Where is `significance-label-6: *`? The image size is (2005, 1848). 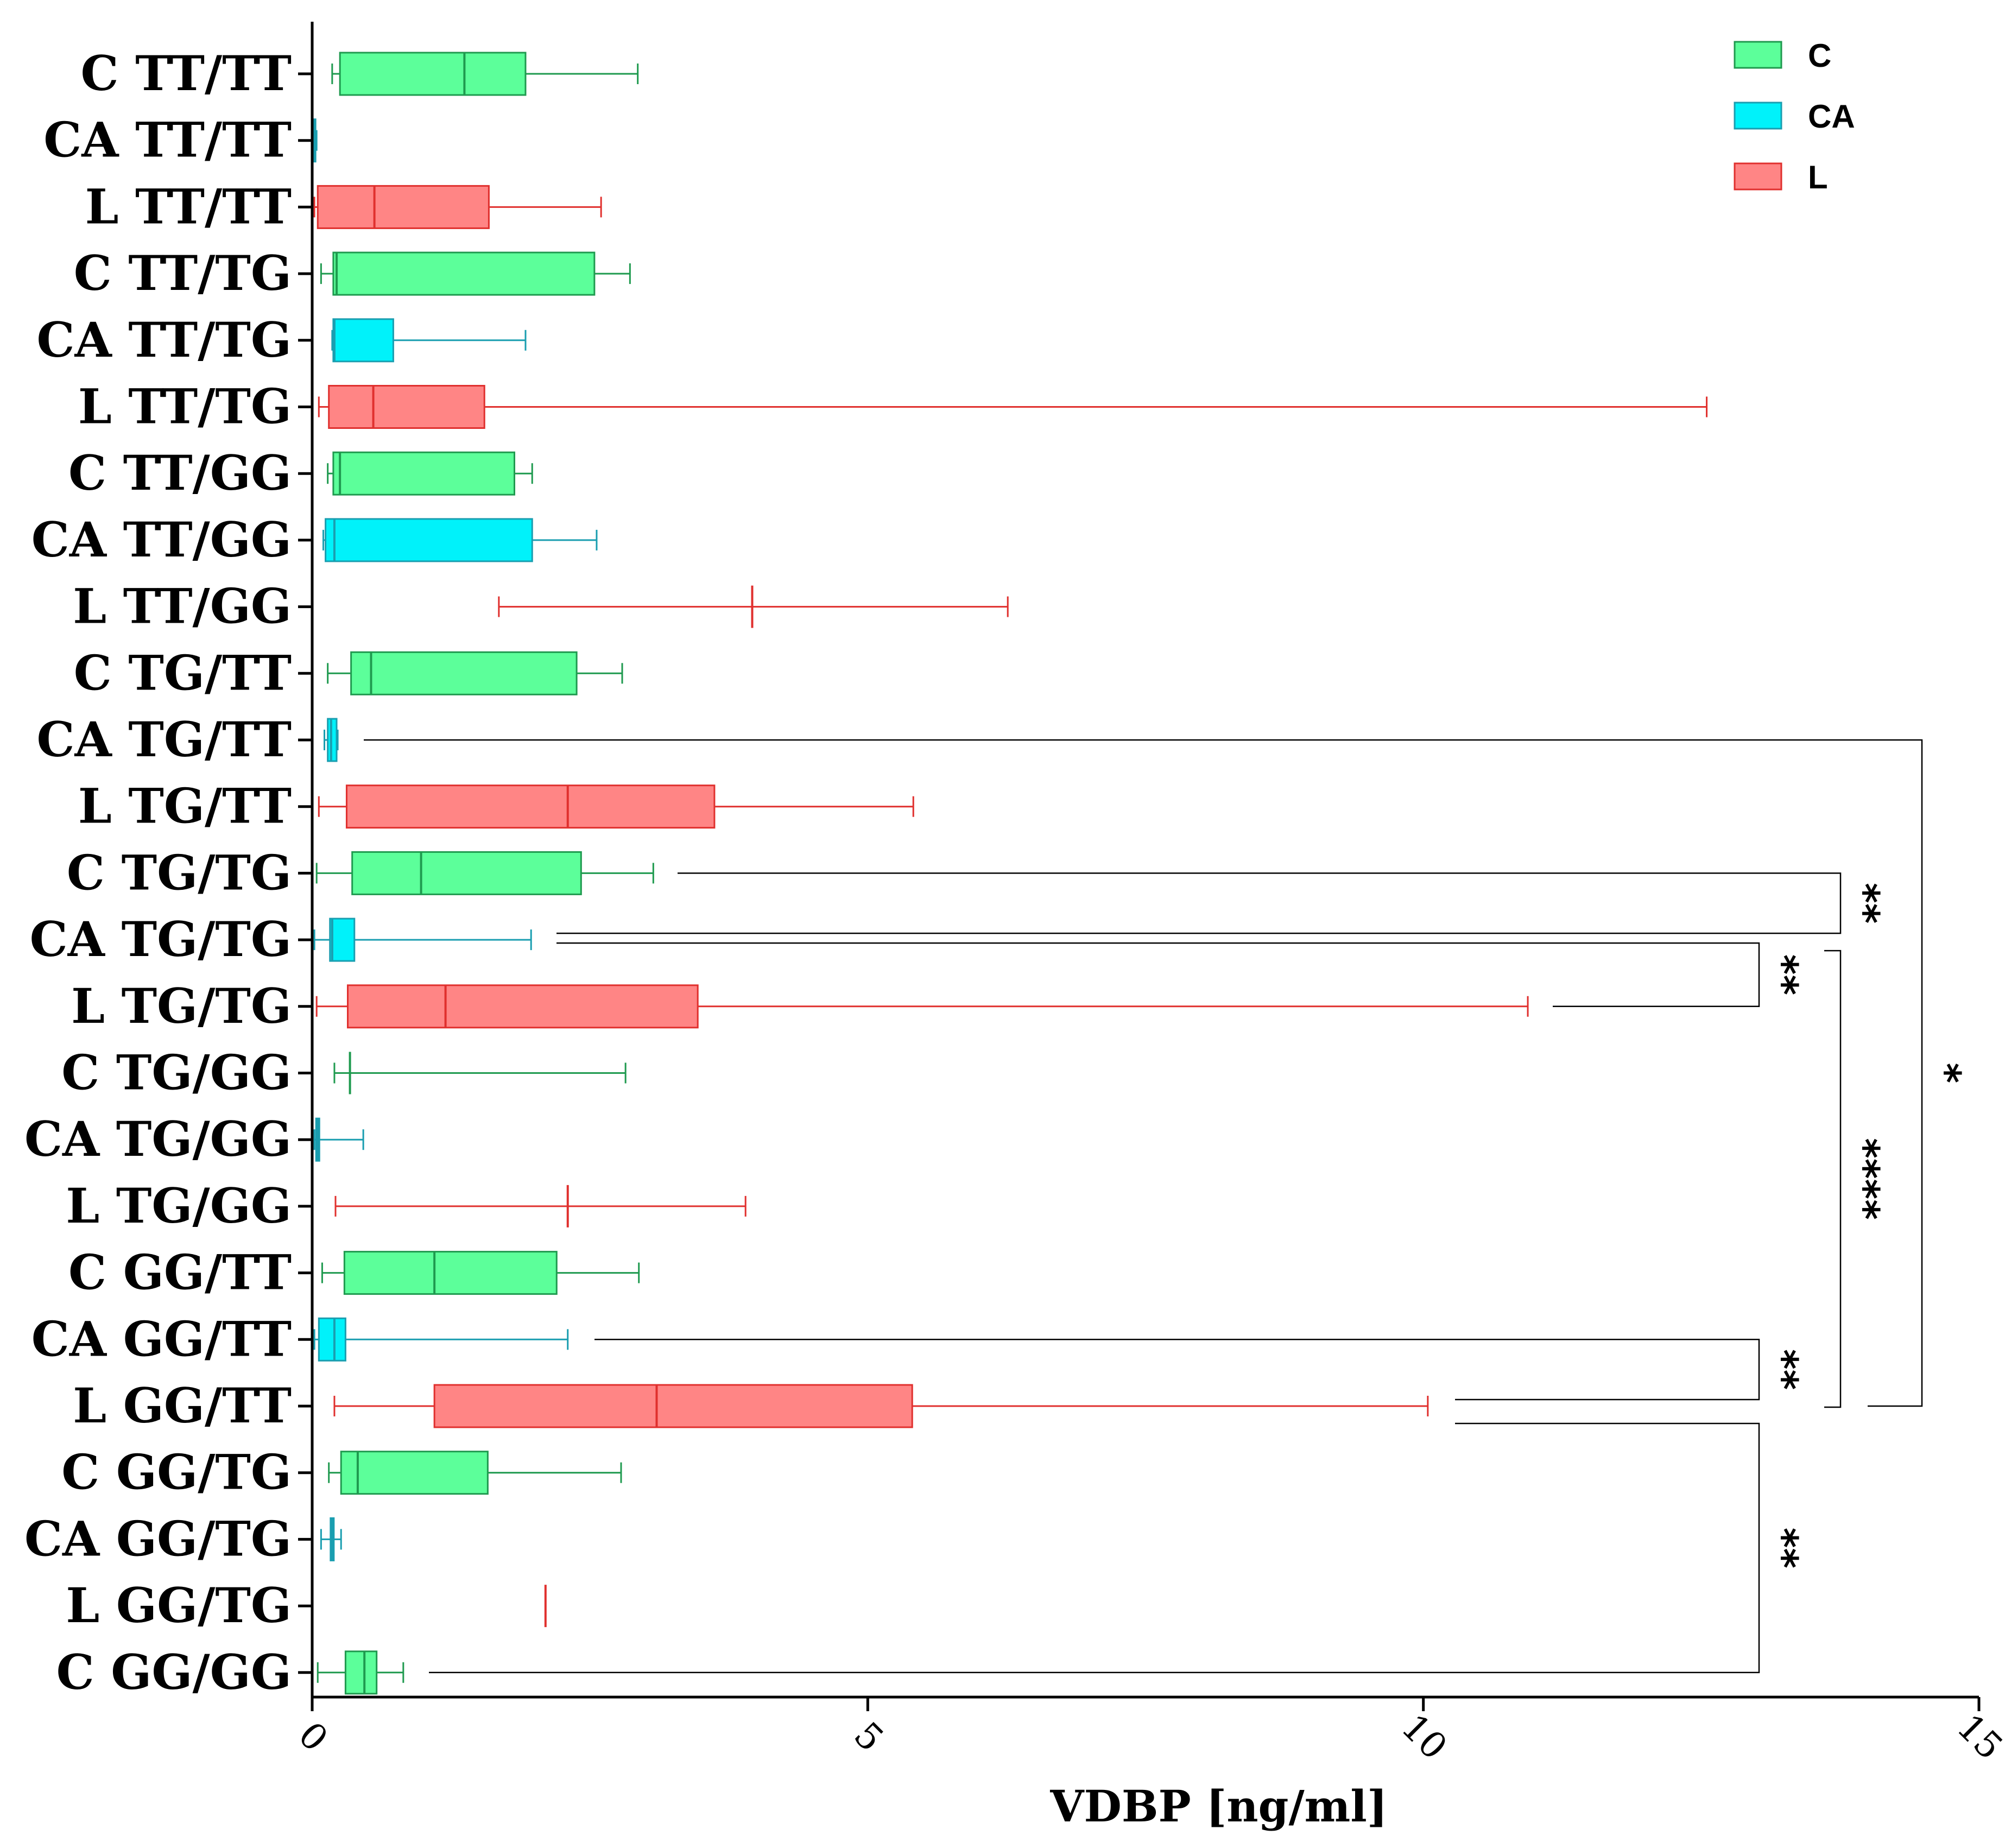
significance-label-6: * is located at coordinates (1946, 1073).